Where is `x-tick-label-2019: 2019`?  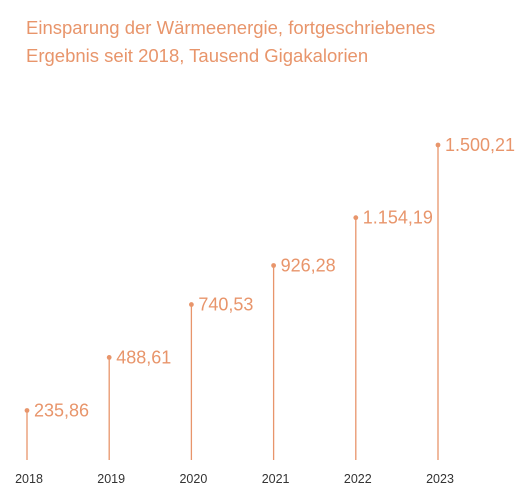 x-tick-label-2019: 2019 is located at coordinates (111, 479).